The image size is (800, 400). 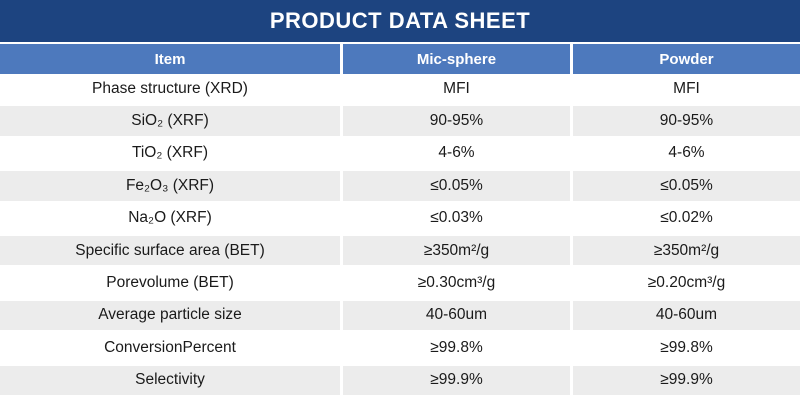 I want to click on powder-value-cell: 4-6%, so click(x=686, y=155).